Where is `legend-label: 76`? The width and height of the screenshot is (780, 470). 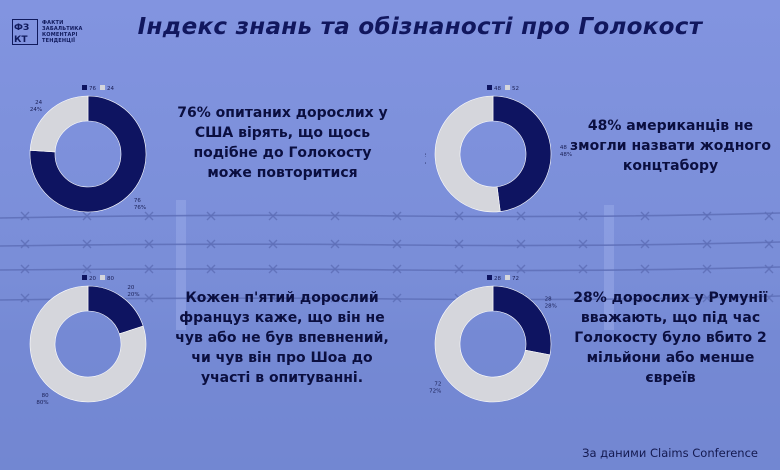
legend-label: 76 is located at coordinates (92, 89).